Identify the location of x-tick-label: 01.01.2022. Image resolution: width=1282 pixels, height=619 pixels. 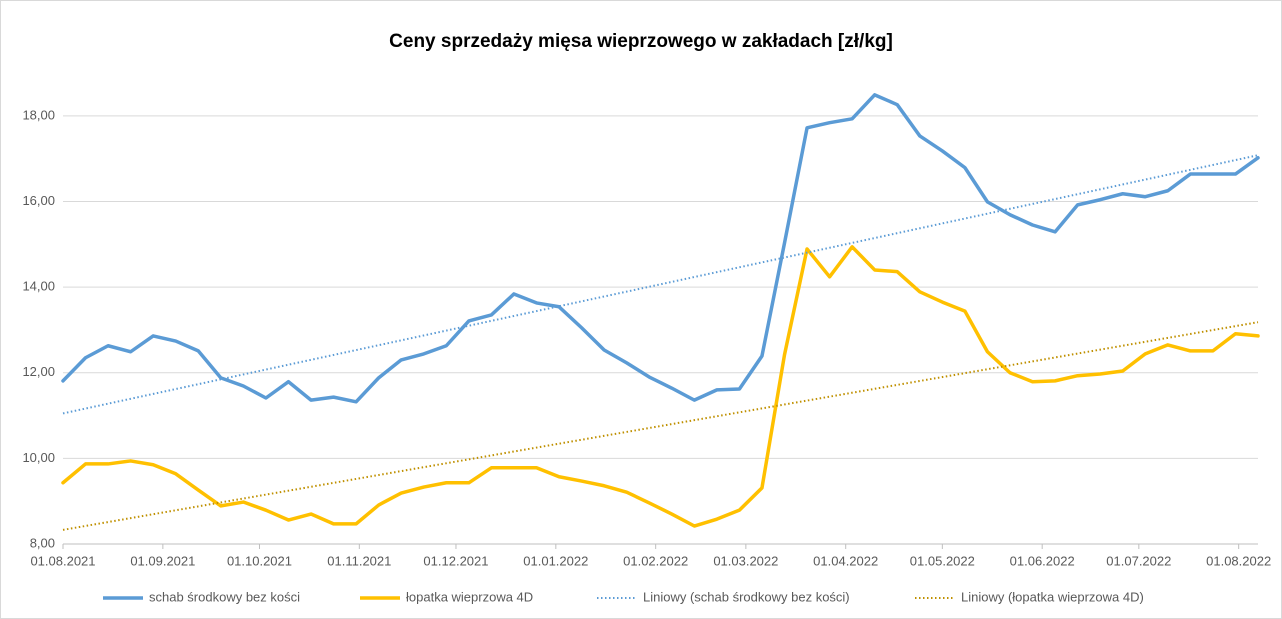
(555, 560).